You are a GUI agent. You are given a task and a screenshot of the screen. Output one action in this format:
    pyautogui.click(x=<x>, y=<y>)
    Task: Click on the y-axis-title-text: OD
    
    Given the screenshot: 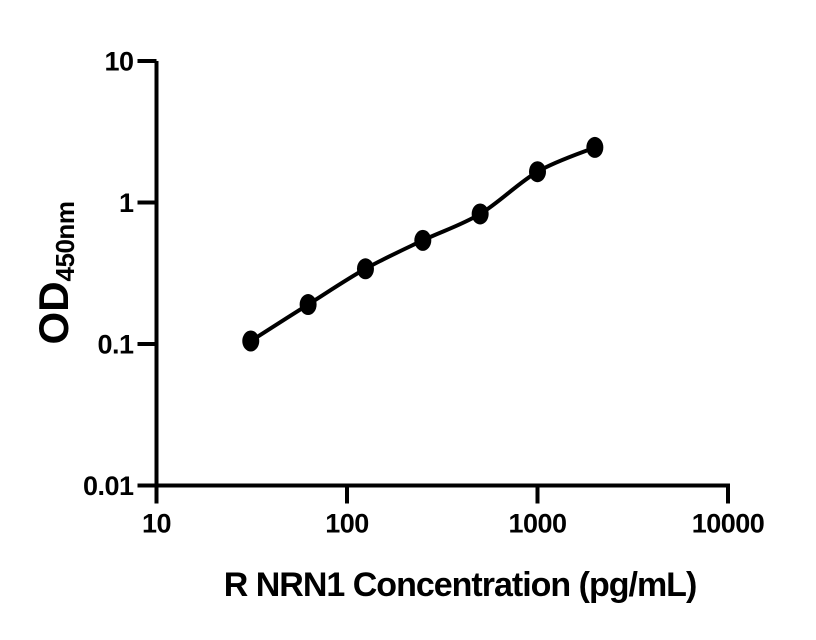 What is the action you would take?
    pyautogui.click(x=53, y=313)
    